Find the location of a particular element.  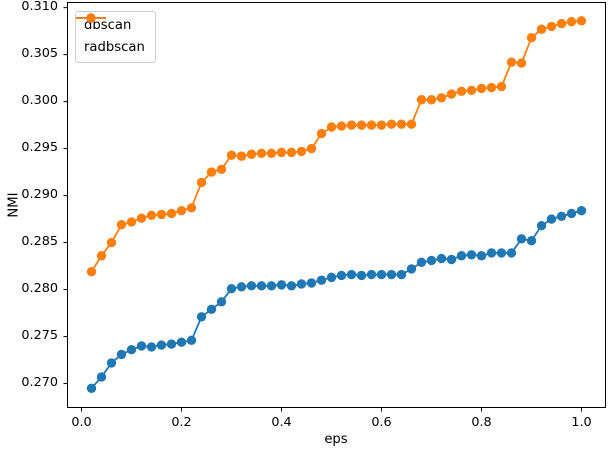

y-tick-label: 0.310 is located at coordinates (39, 7).